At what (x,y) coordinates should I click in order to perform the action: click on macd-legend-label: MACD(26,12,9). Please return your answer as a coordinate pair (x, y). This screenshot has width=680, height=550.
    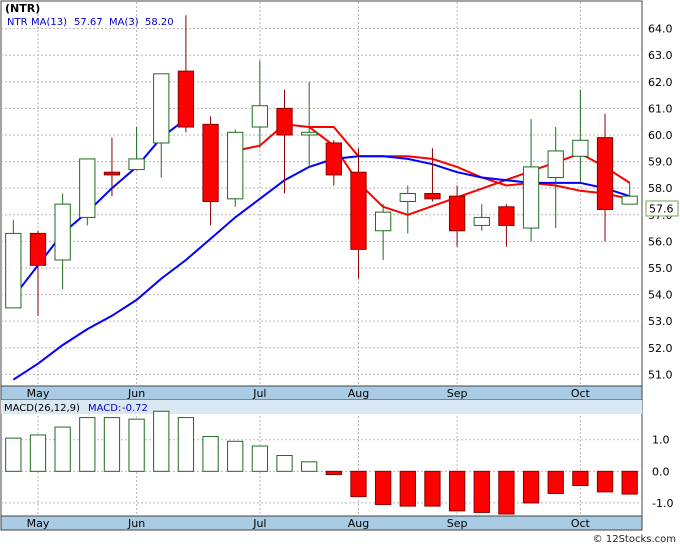
    Looking at the image, I should click on (42, 408).